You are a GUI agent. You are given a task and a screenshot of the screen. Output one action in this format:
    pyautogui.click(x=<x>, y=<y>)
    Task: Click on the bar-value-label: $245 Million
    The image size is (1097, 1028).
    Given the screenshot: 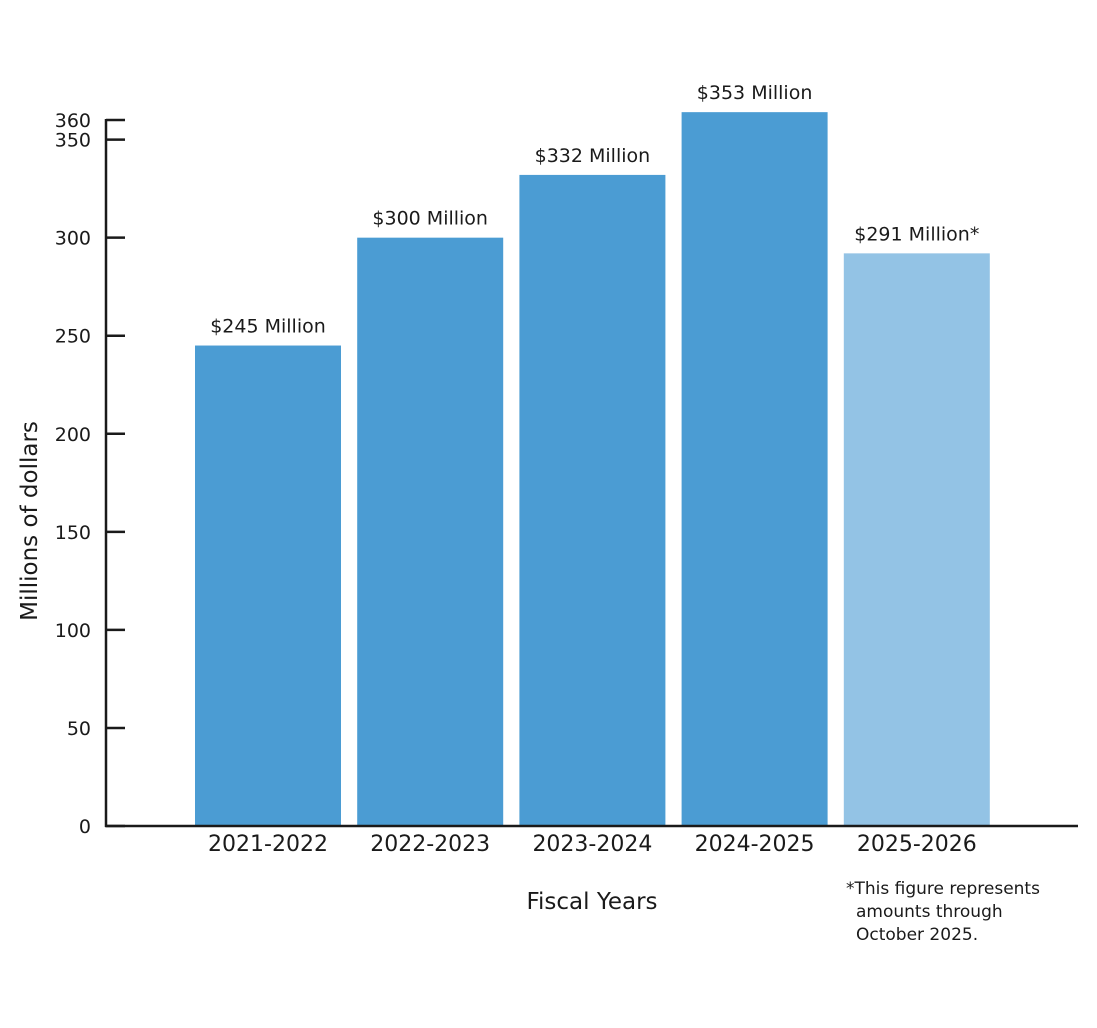 What is the action you would take?
    pyautogui.click(x=268, y=327)
    